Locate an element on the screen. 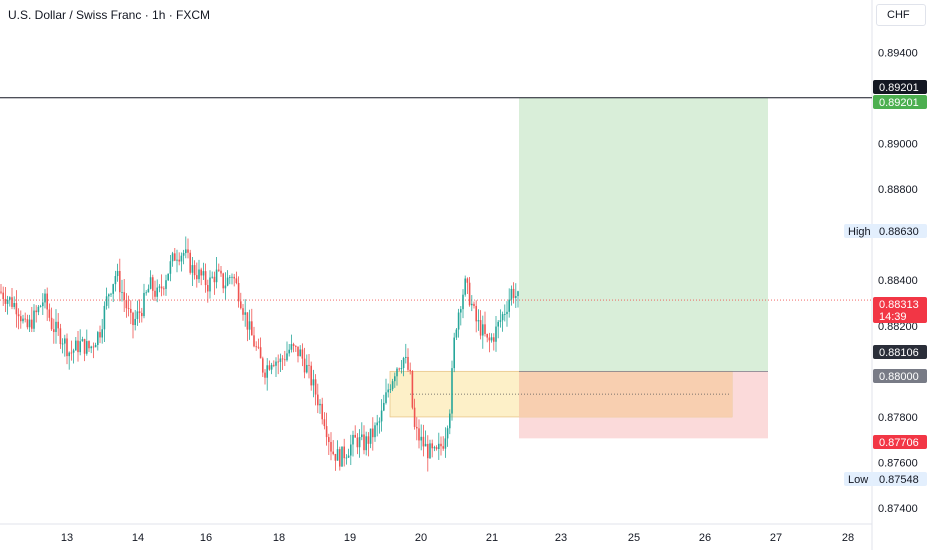 This screenshot has width=932, height=550. price-tick-4: 0.88200 is located at coordinates (898, 327).